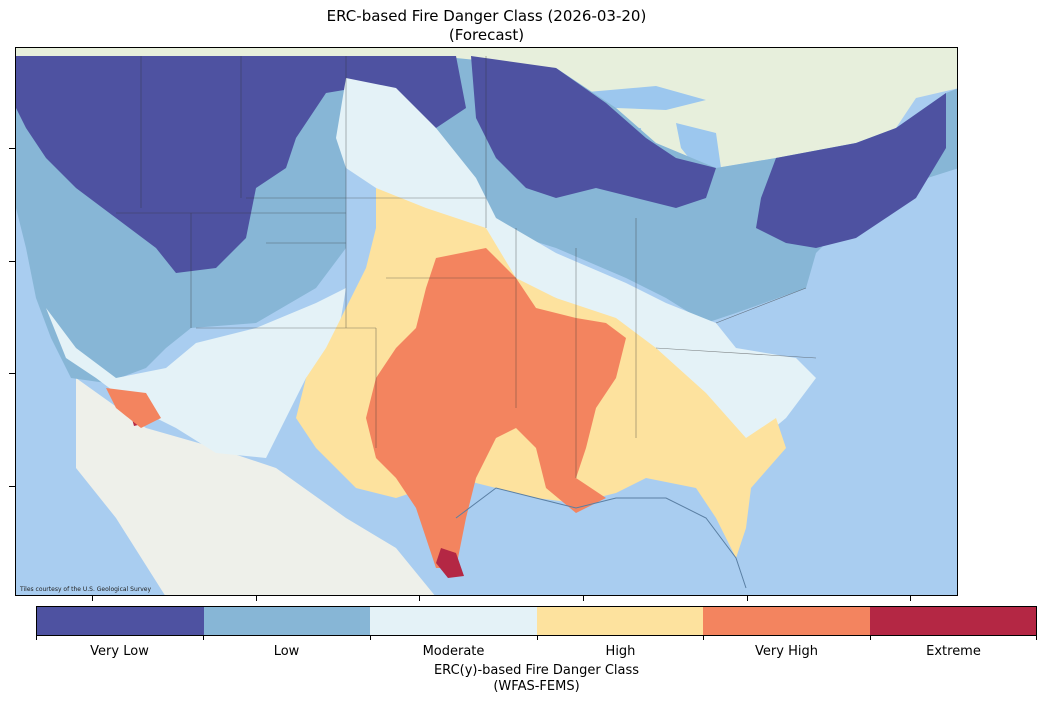 The height and width of the screenshot is (705, 1046). What do you see at coordinates (536, 670) in the screenshot?
I see `colorbar-title-line1: ERC(y)-based Fire Danger Class` at bounding box center [536, 670].